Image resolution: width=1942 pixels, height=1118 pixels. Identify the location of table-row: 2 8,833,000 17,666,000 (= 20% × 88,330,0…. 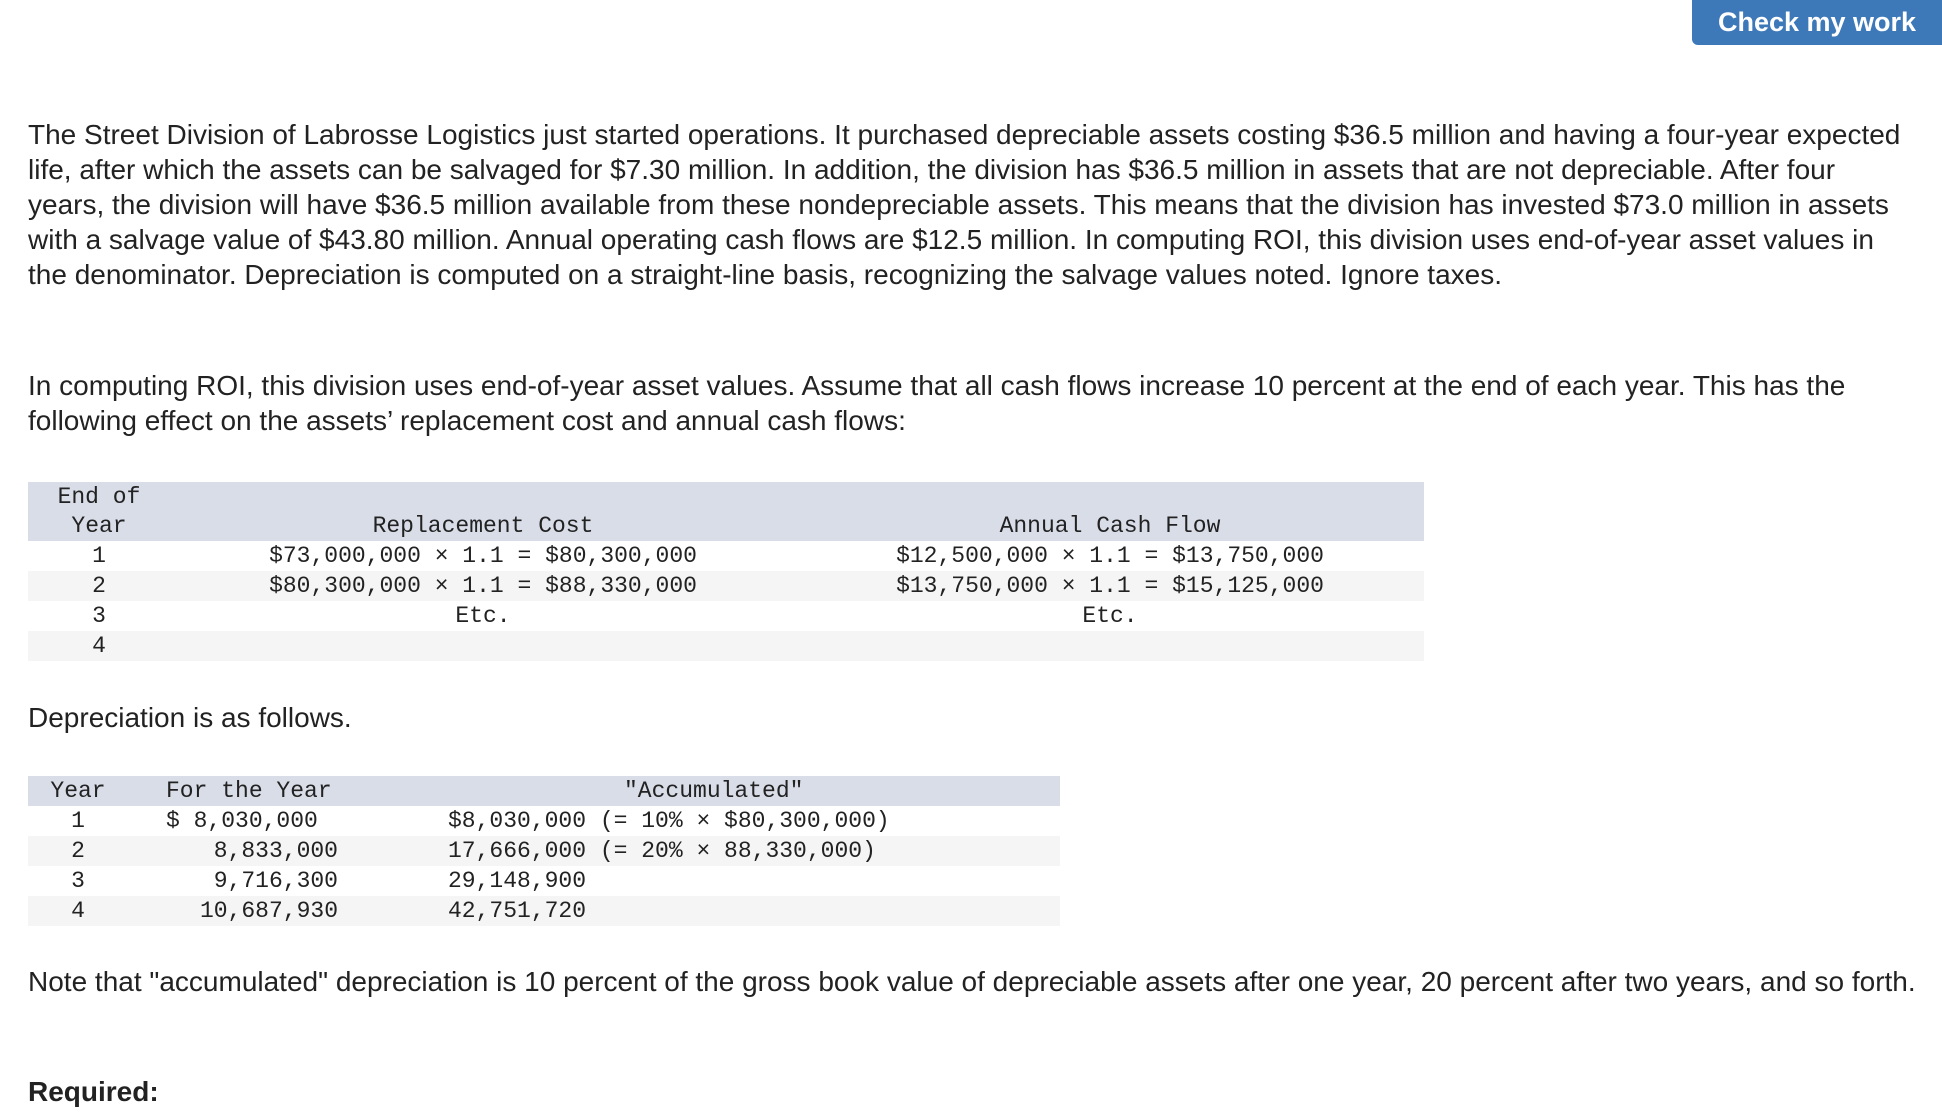
(544, 851).